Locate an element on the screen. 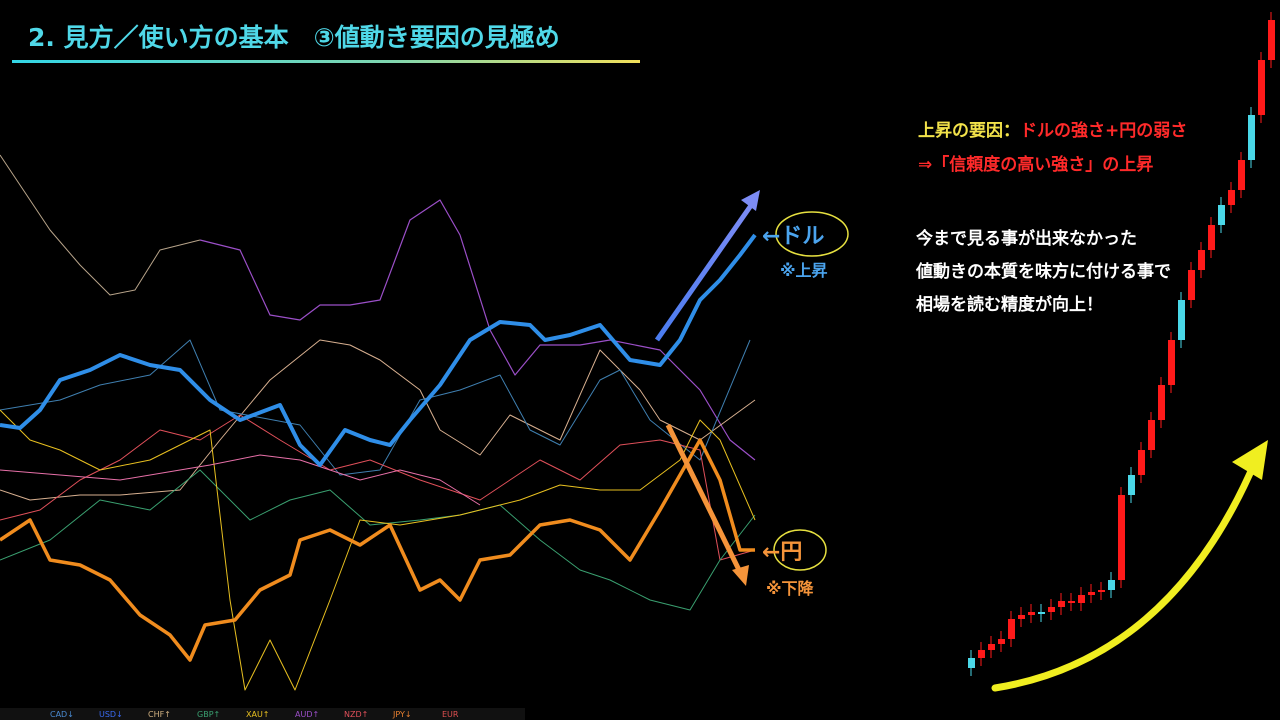  legend-item: JPY↓ is located at coordinates (402, 714).